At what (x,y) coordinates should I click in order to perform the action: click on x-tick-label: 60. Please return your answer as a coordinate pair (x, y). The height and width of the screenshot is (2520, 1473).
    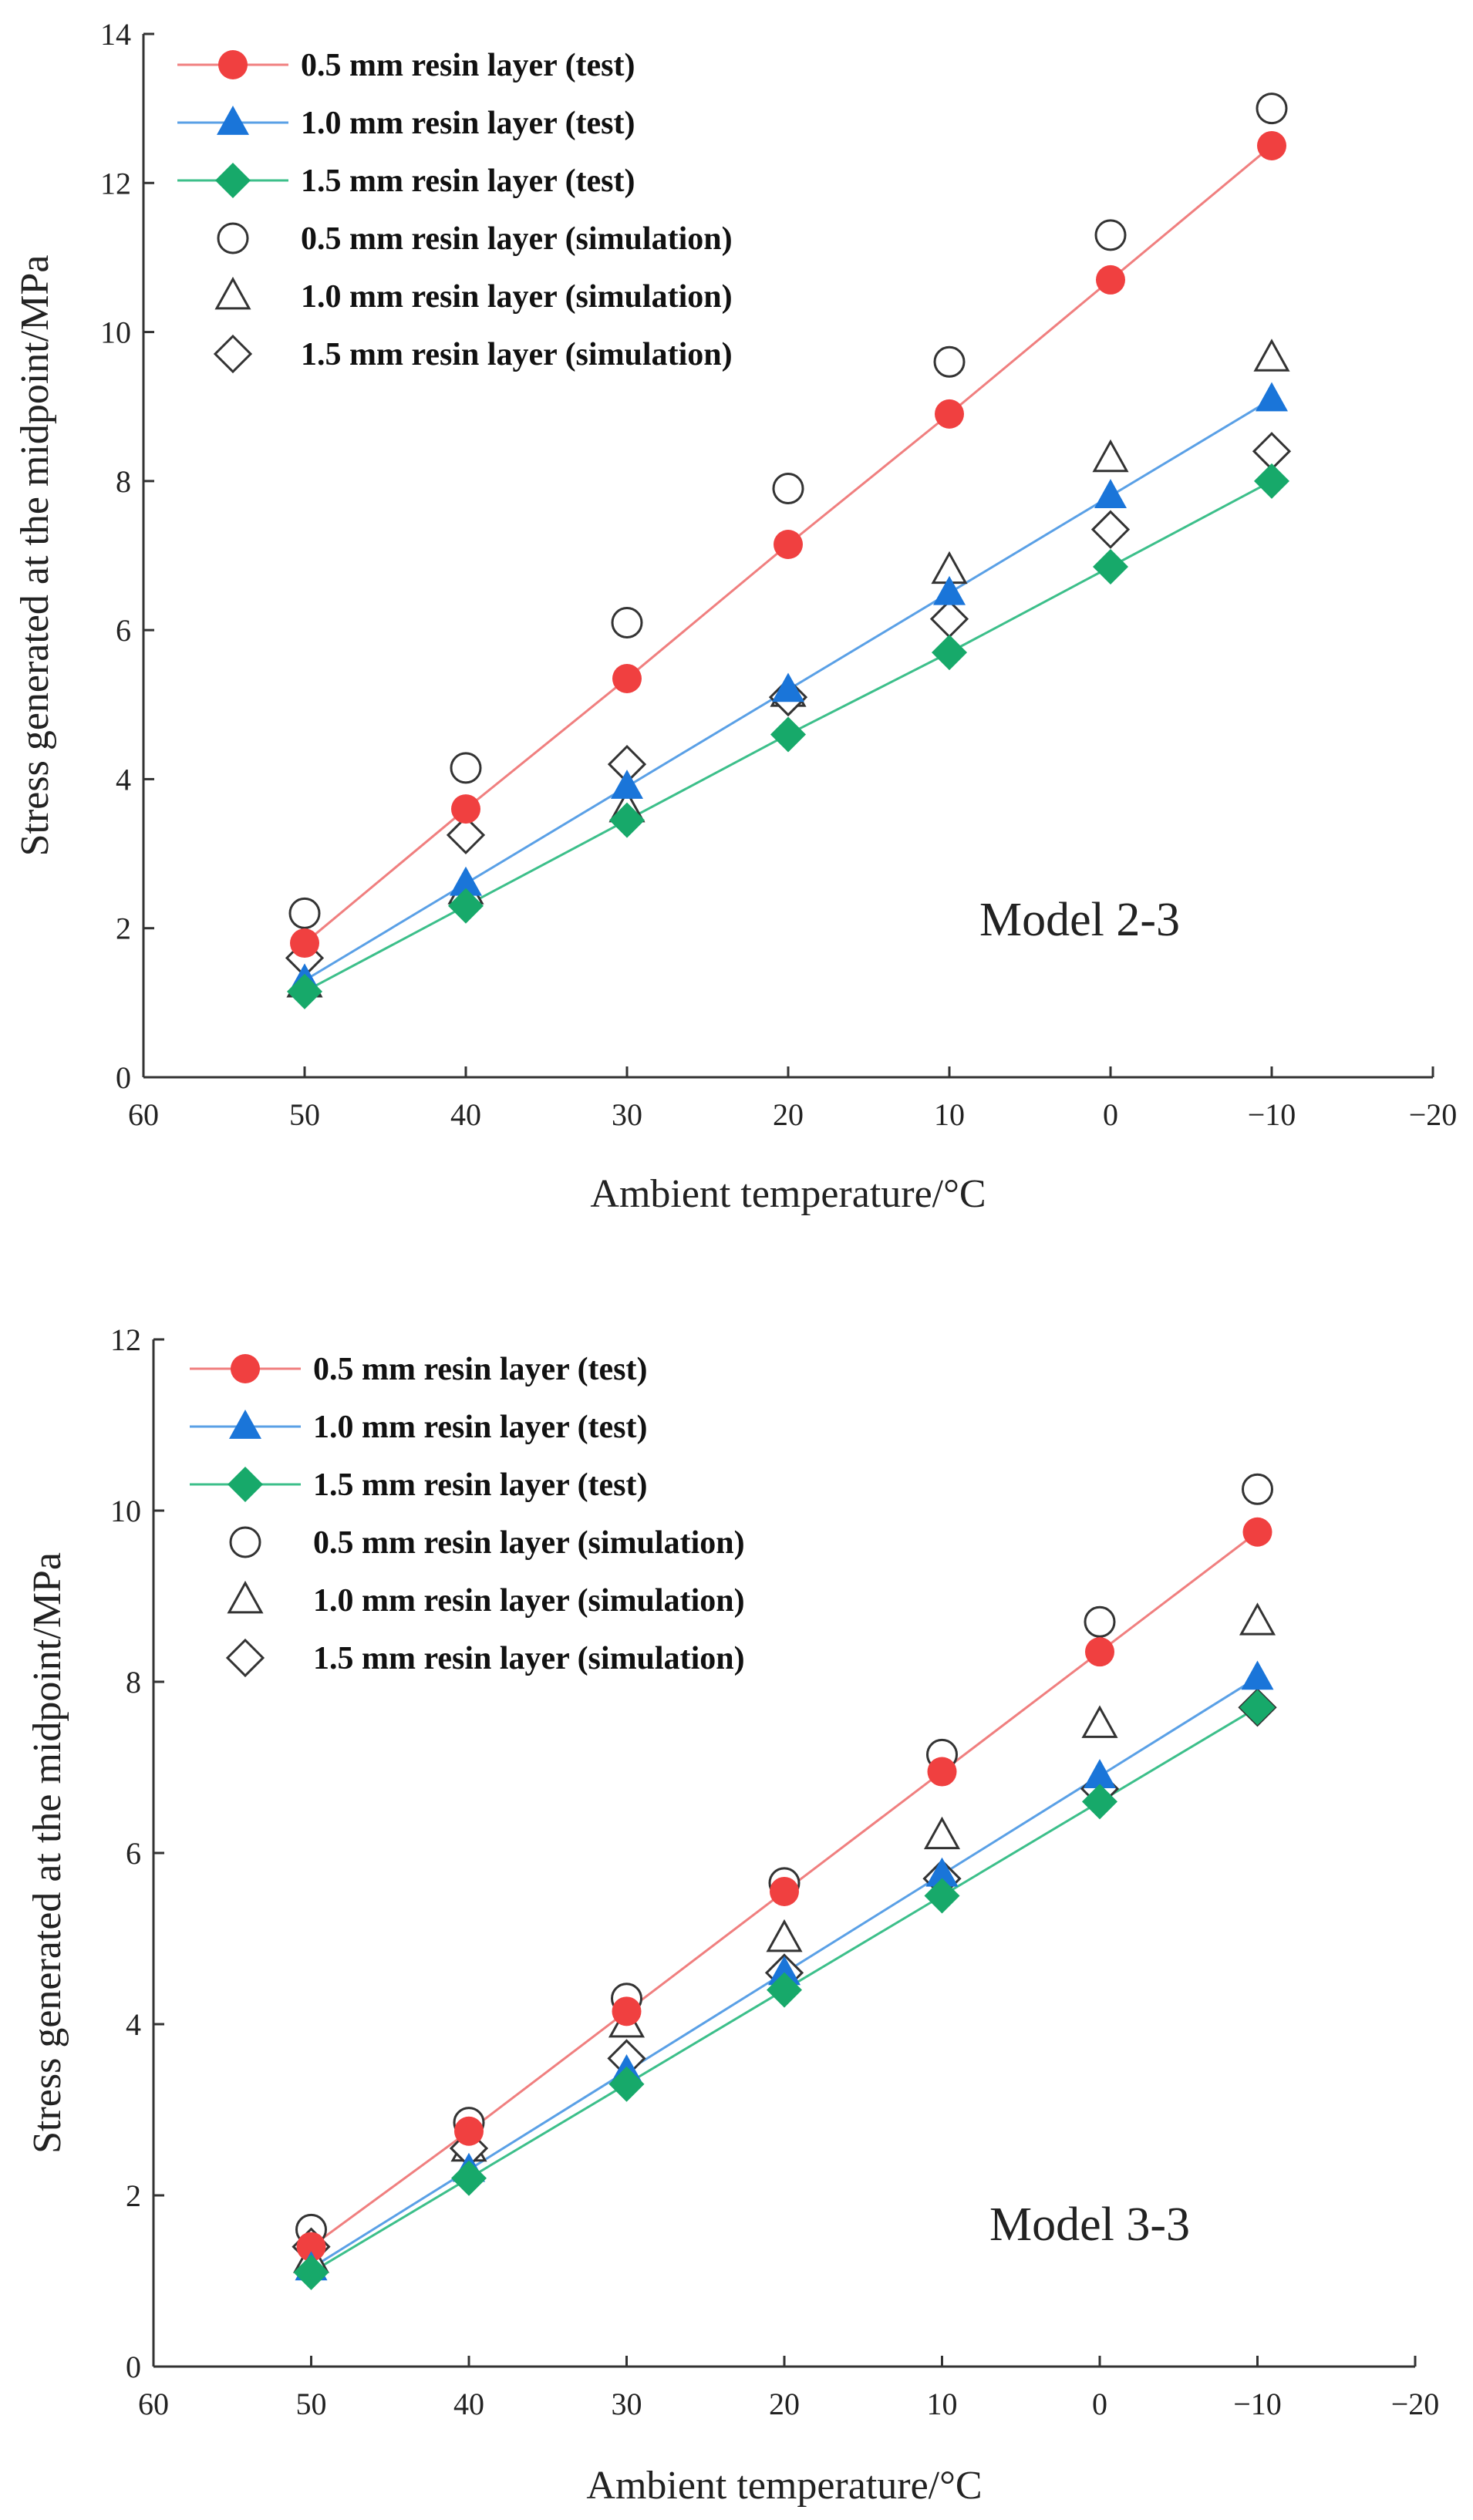
    Looking at the image, I should click on (153, 2404).